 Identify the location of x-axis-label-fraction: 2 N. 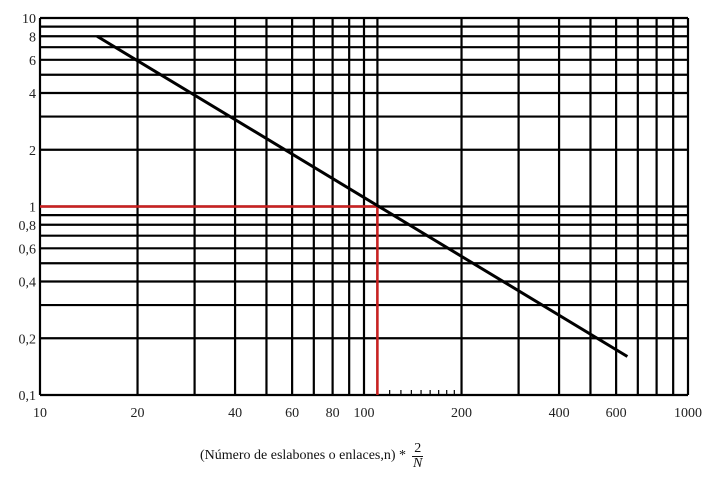
(417, 455).